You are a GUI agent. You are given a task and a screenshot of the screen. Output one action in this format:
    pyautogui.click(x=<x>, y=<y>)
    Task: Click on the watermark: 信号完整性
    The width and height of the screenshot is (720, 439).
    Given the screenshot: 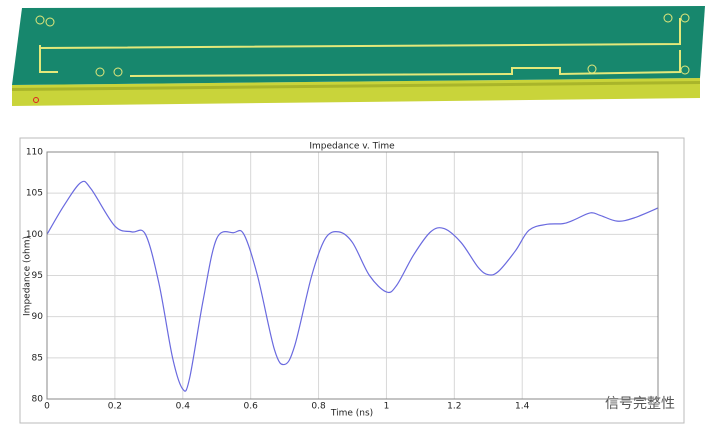 What is the action you would take?
    pyautogui.click(x=640, y=404)
    